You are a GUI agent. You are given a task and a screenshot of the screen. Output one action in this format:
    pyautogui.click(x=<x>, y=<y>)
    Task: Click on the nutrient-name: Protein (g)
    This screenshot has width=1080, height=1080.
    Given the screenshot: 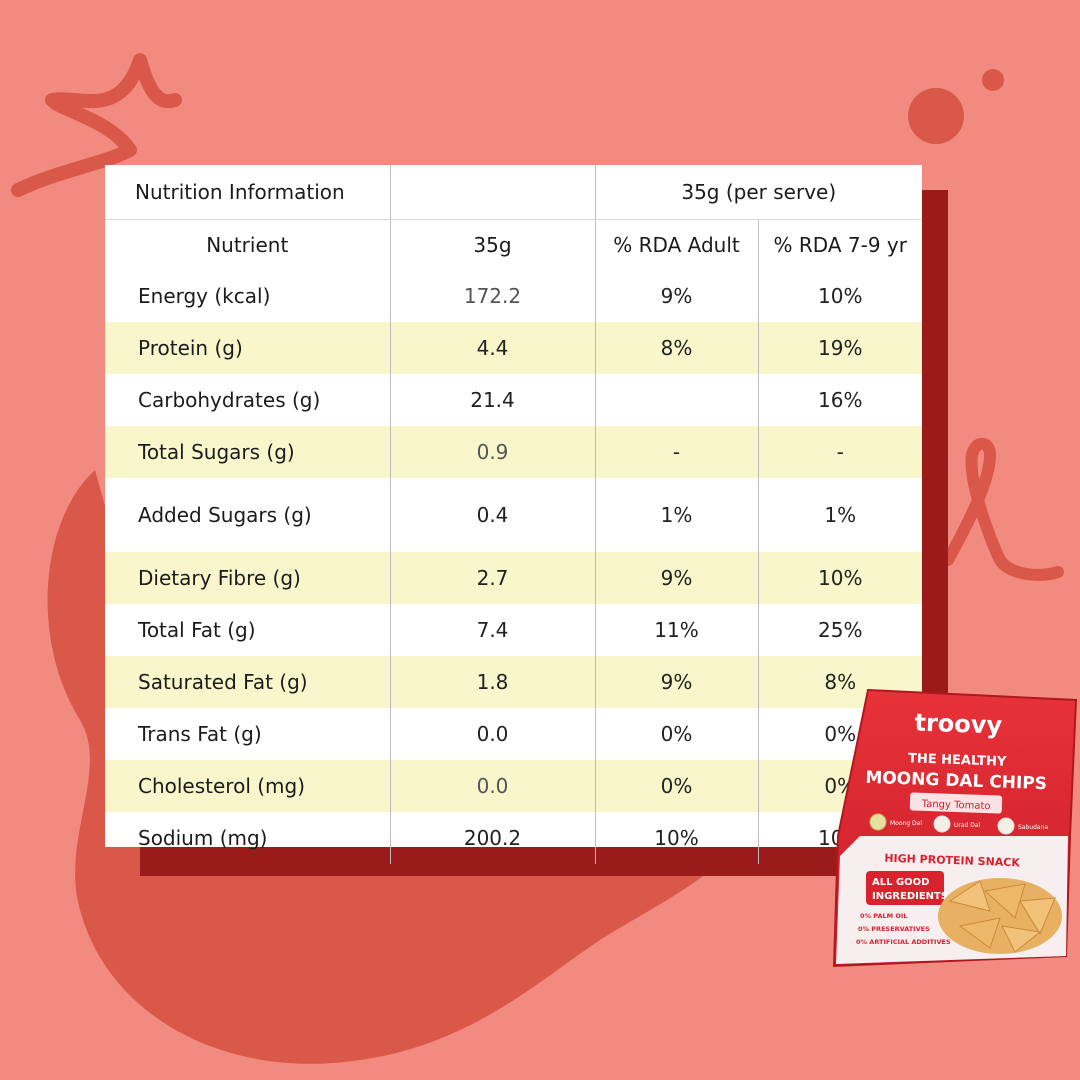 What is the action you would take?
    pyautogui.click(x=247, y=348)
    